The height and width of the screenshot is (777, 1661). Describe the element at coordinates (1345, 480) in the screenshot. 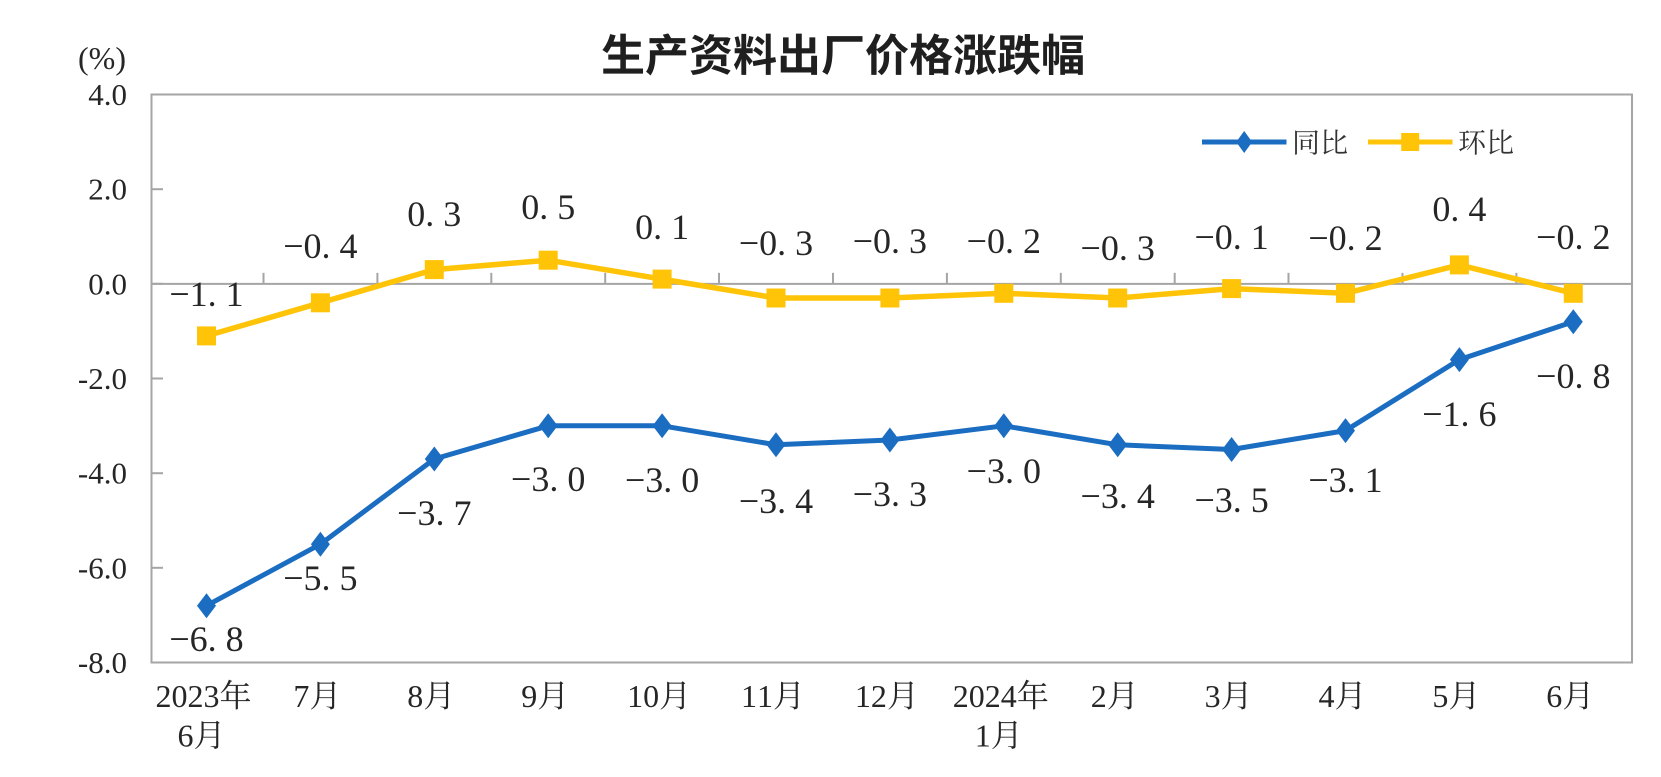

I see `svg-text: −3. 1` at that location.